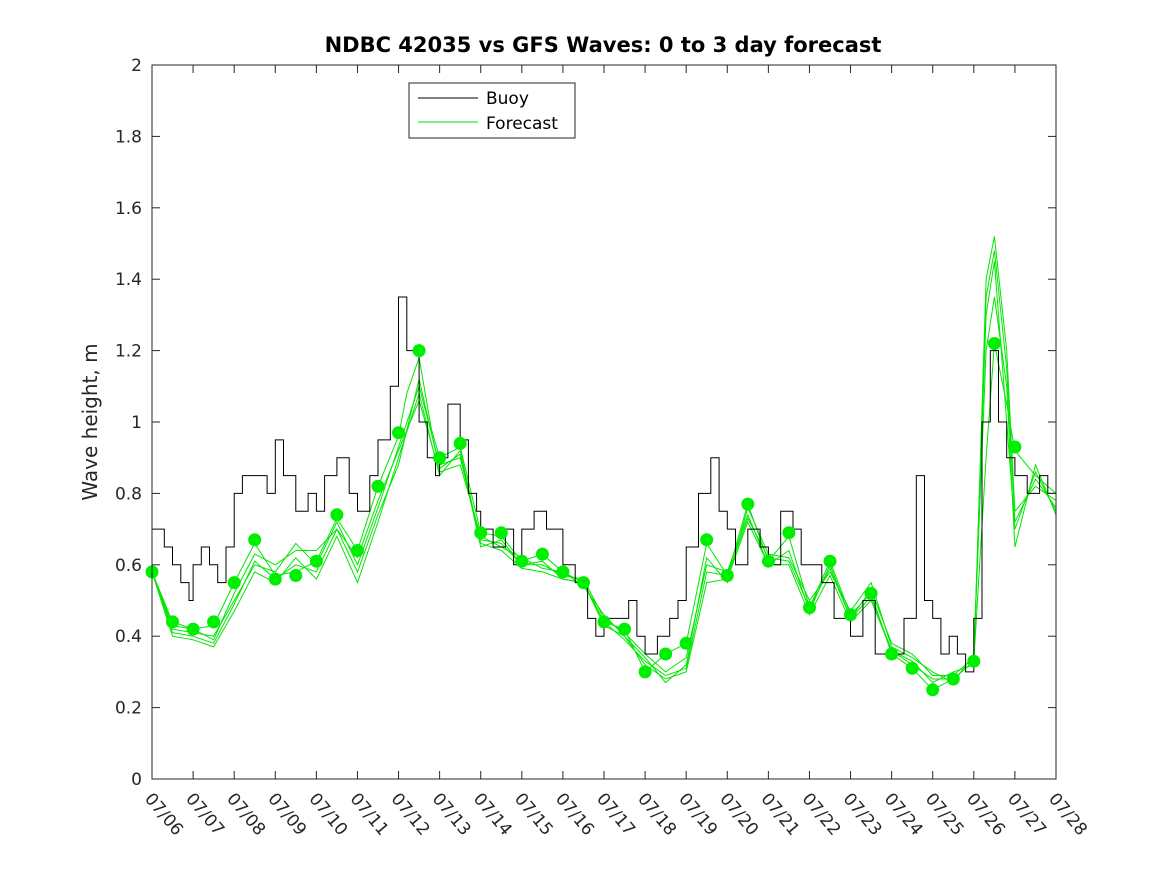 The image size is (1167, 875). Describe the element at coordinates (136, 780) in the screenshot. I see `y-tick-label: 0` at that location.